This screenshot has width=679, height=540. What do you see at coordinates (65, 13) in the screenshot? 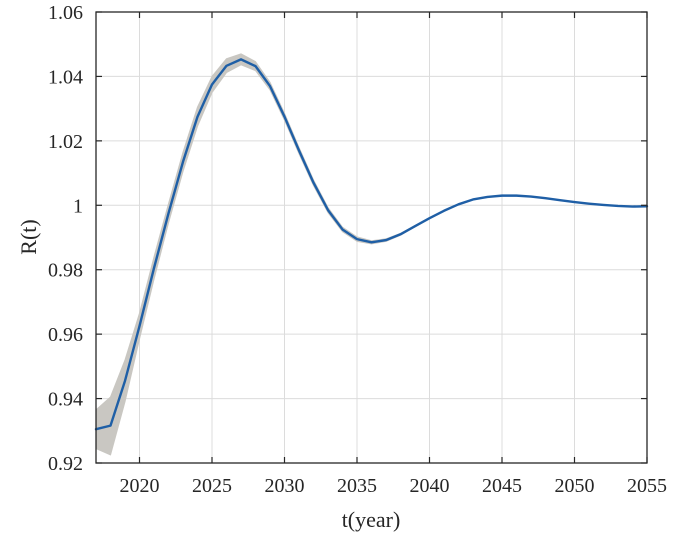
I see `y-tick-label: 1.06` at bounding box center [65, 13].